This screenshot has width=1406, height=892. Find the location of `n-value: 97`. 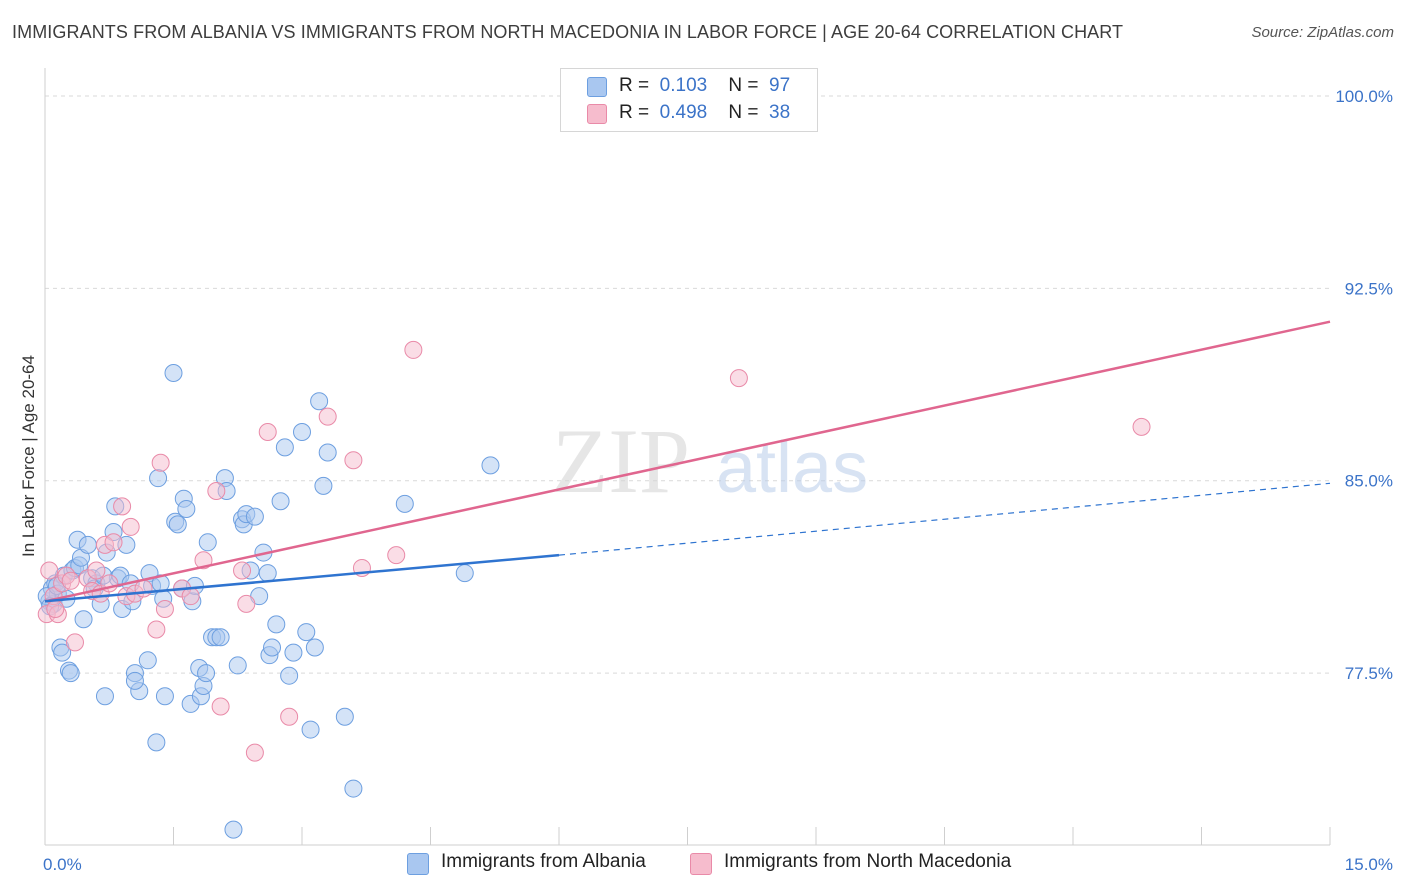

n-value: 97 is located at coordinates (780, 85).